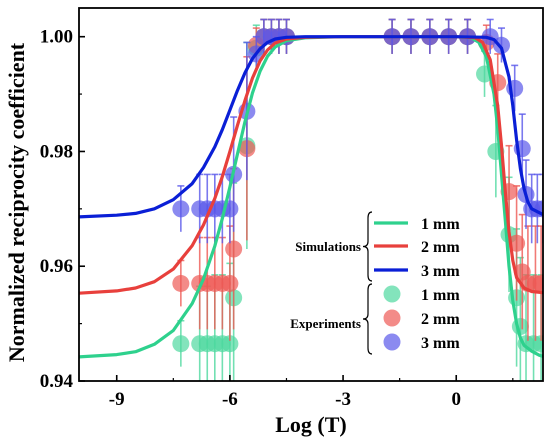 The image size is (550, 441). I want to click on legend-sim-entry-1: 2 mm, so click(440, 247).